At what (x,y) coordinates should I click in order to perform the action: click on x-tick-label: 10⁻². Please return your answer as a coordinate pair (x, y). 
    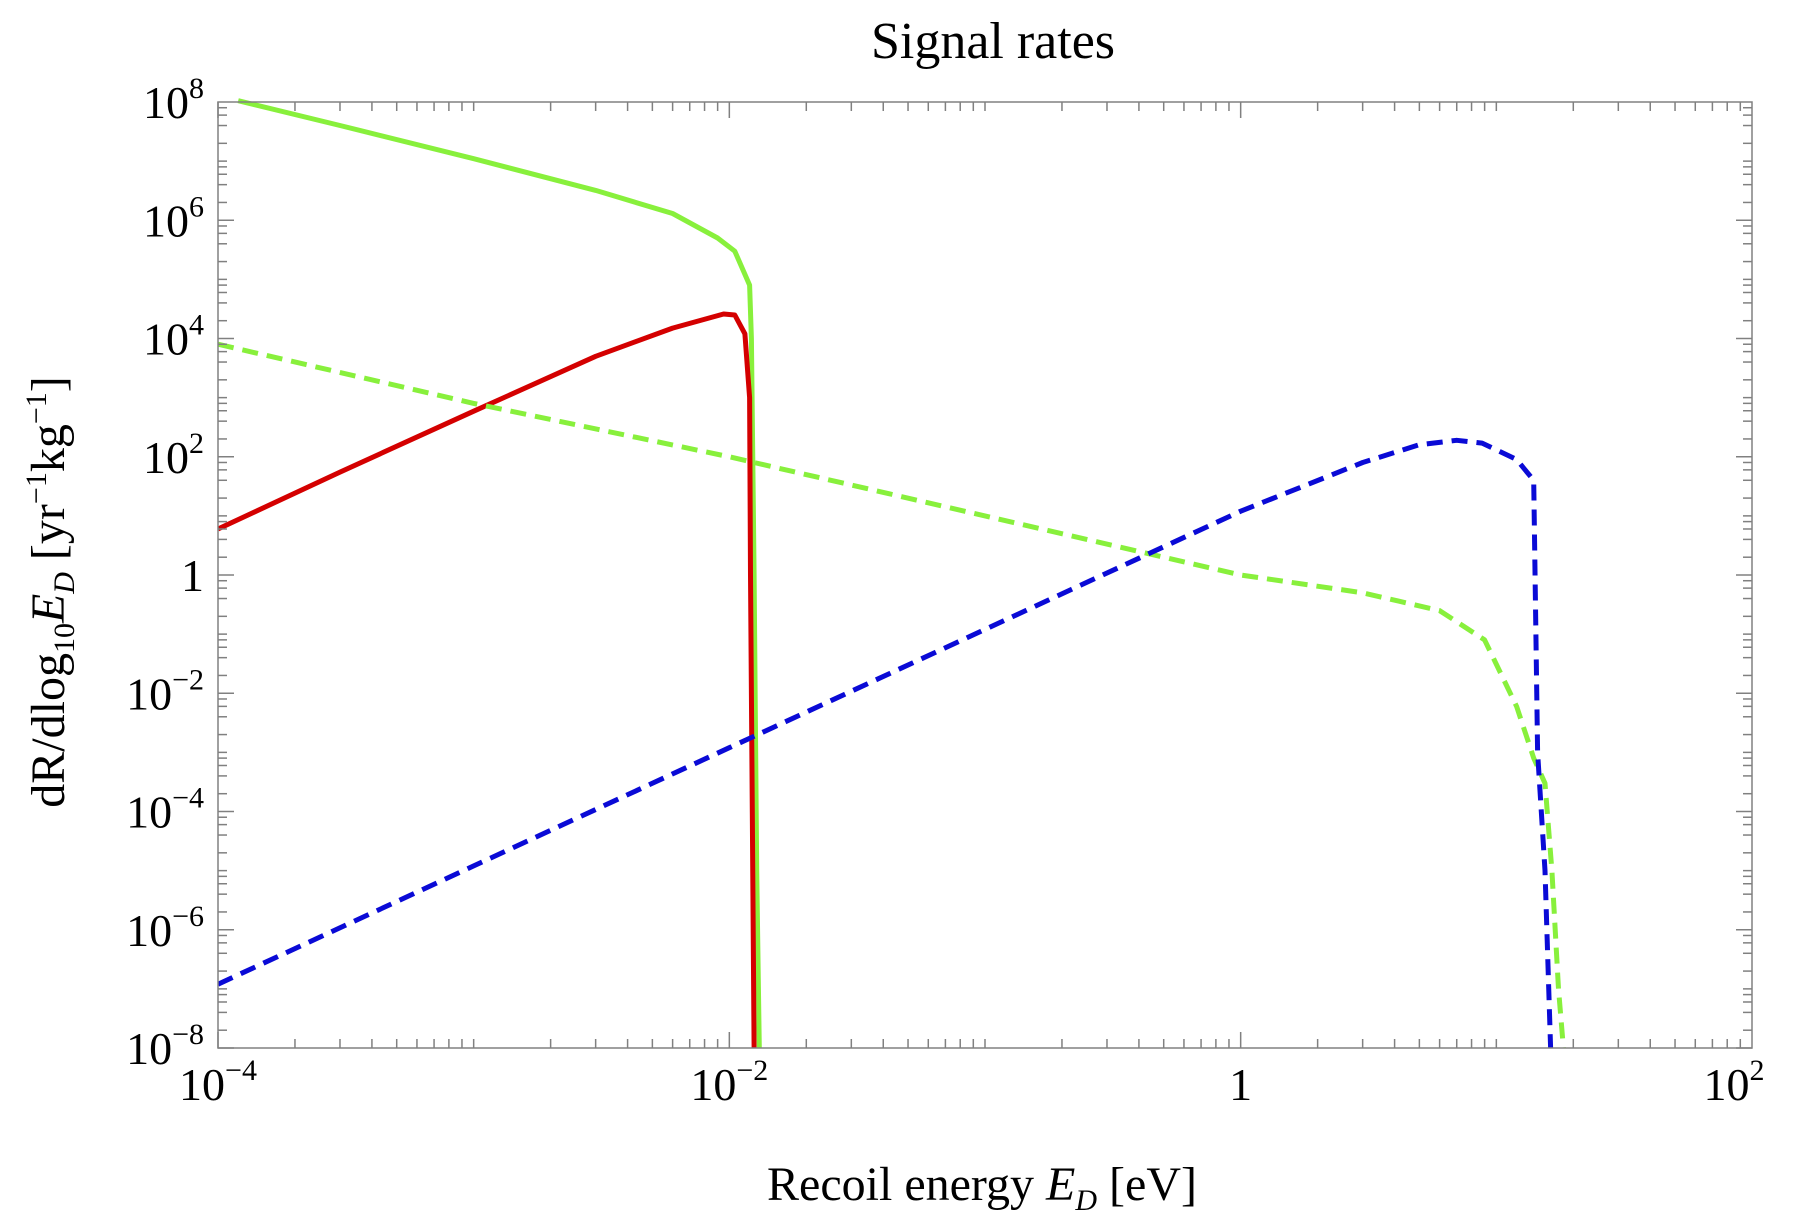
    Looking at the image, I should click on (729, 1082).